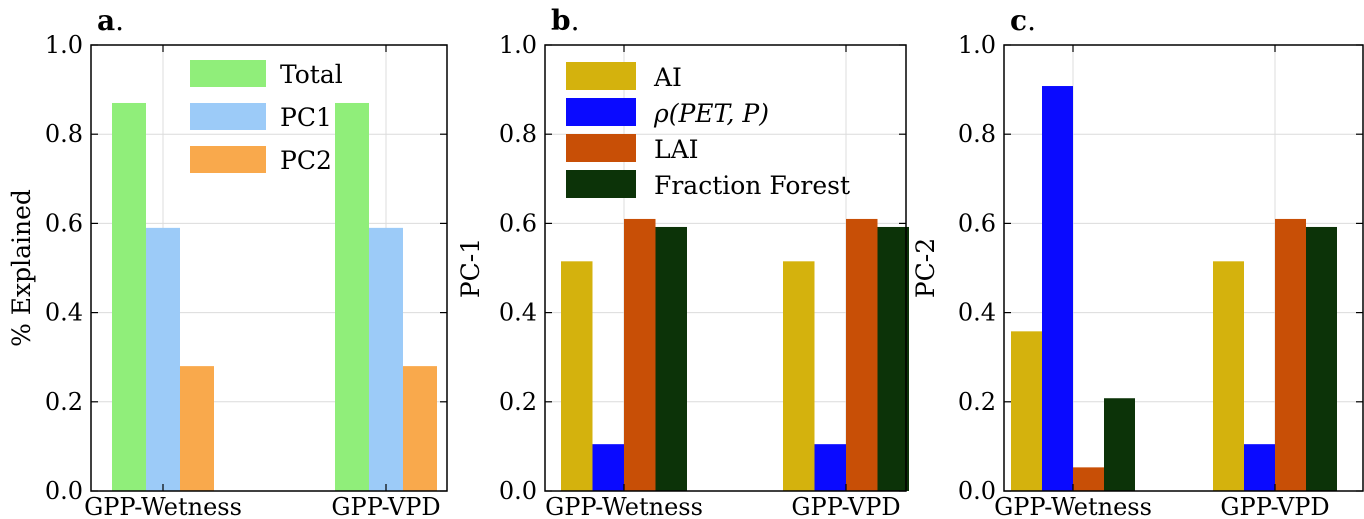  Describe the element at coordinates (420, 428) in the screenshot. I see `bar-pc2-gpp-vpd` at that location.